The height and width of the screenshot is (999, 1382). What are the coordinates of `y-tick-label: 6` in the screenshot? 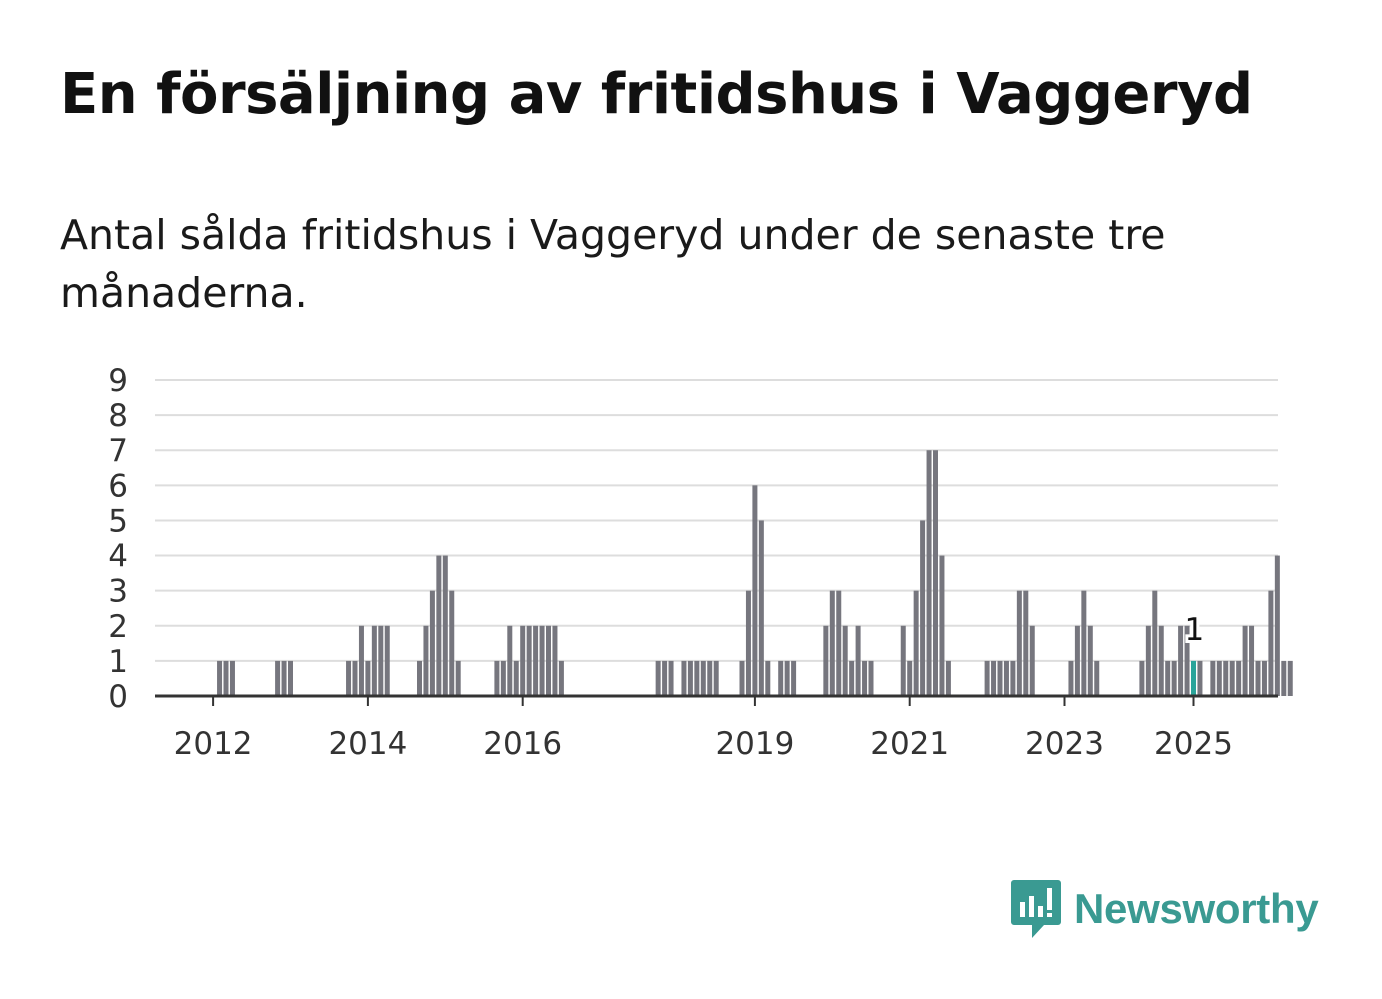 It's located at (118, 486).